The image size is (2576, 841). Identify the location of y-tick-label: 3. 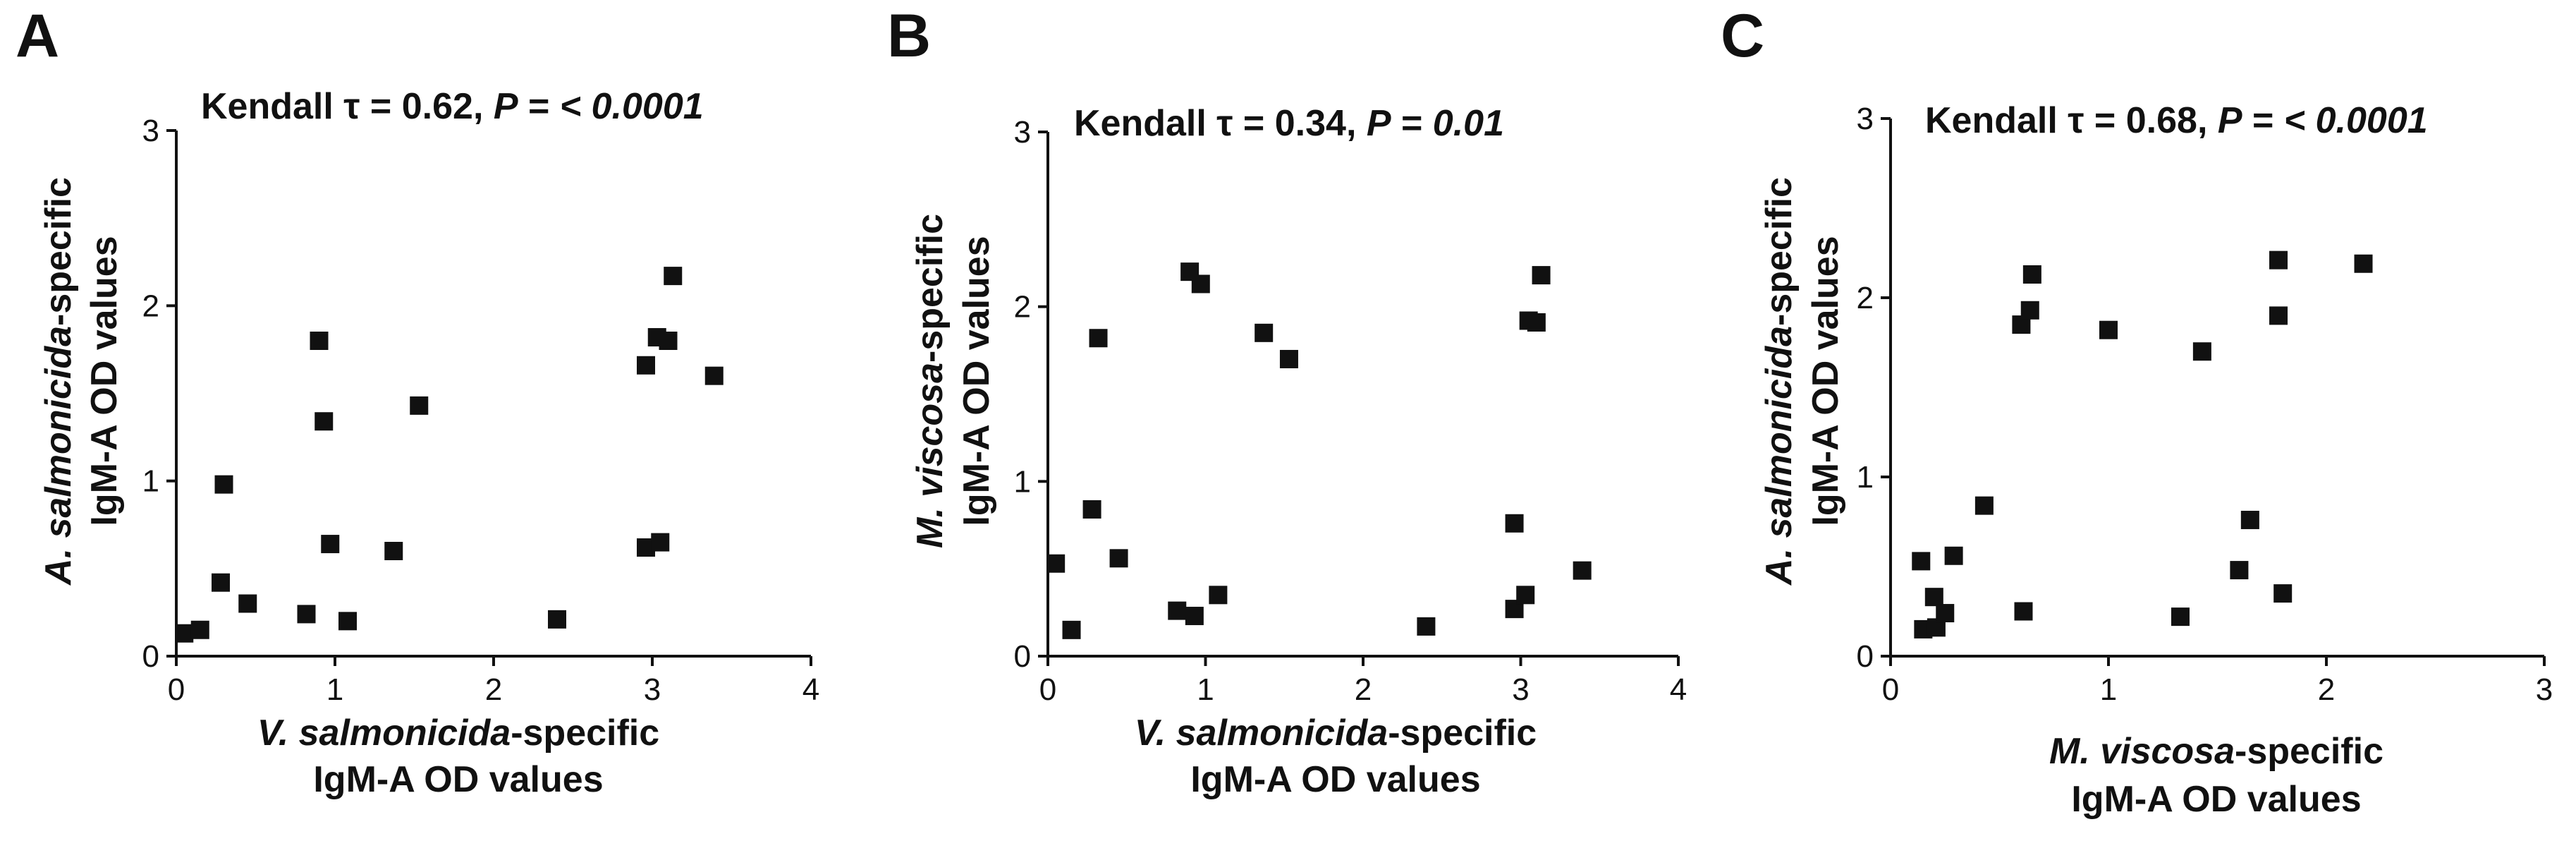
(1866, 119).